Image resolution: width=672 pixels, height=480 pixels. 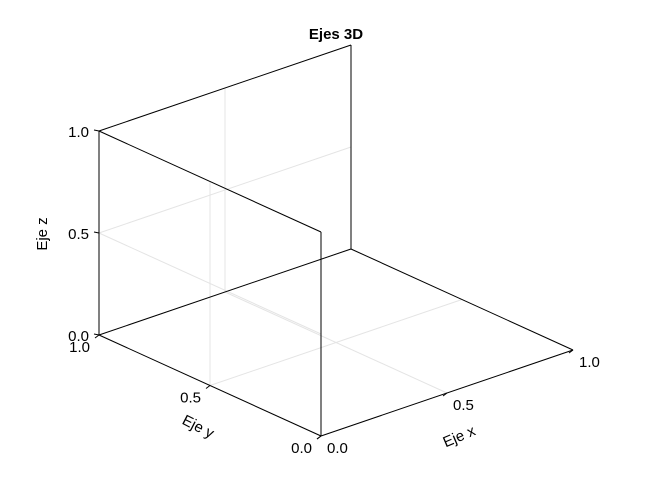 I want to click on z-tick-label-1: 0.5, so click(x=78, y=234).